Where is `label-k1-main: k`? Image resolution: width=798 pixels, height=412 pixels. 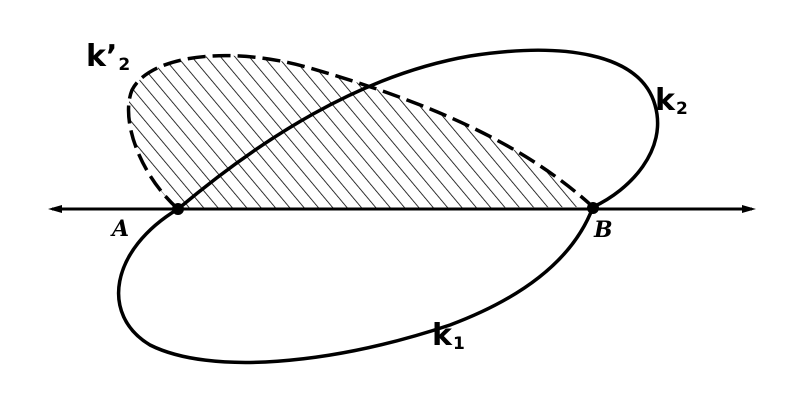
label-k1-main: k is located at coordinates (442, 335).